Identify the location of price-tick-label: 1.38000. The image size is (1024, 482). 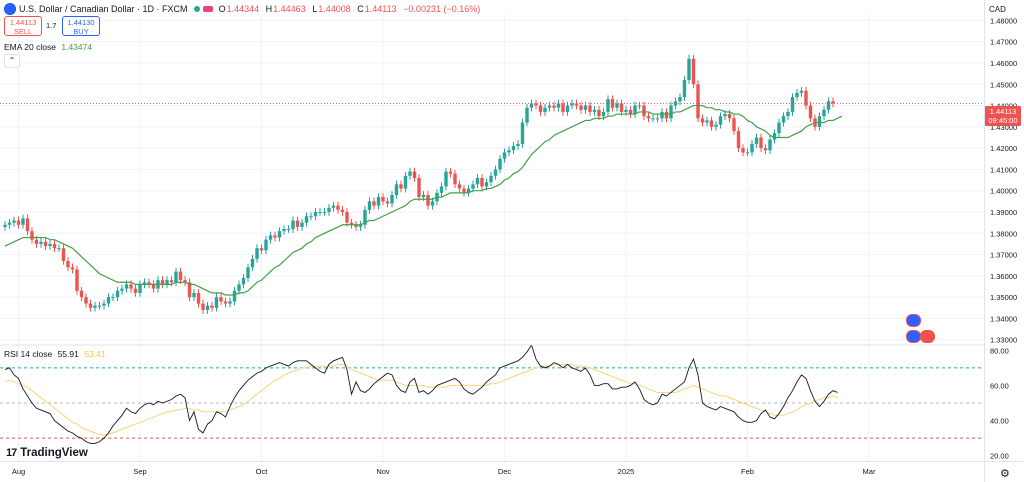
(1003, 233).